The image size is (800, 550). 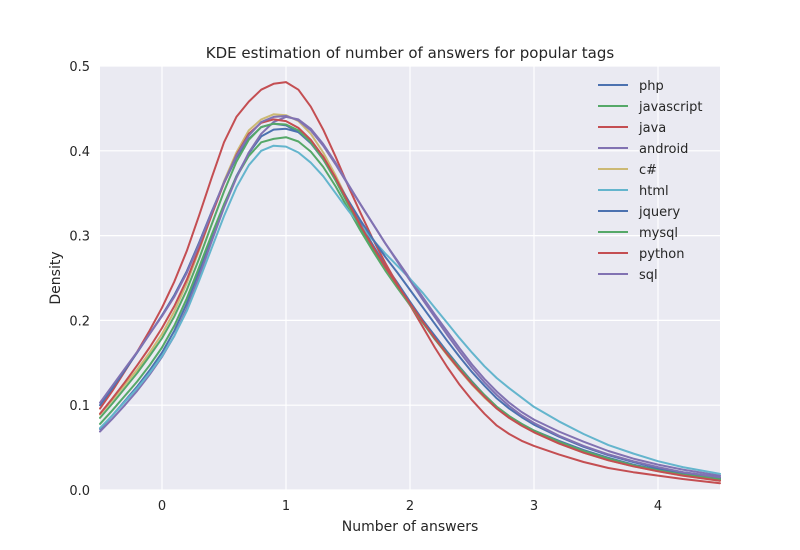 What do you see at coordinates (56, 277) in the screenshot?
I see `y-axis-label: Density` at bounding box center [56, 277].